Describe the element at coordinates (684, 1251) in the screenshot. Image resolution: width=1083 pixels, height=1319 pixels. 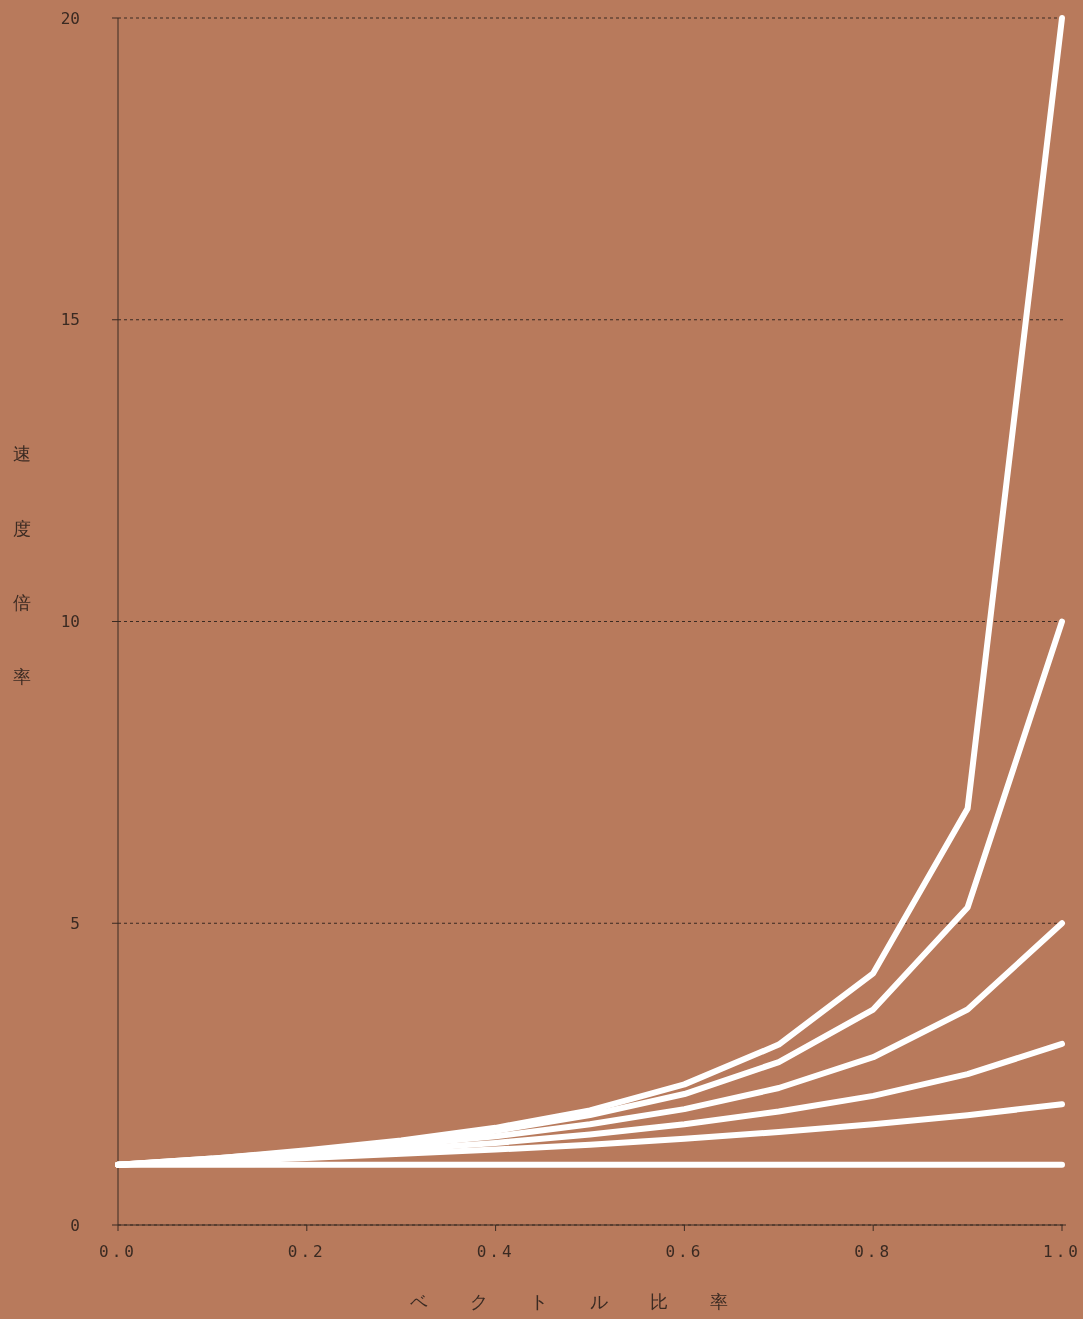
I see `x-tick-label: 0.6` at that location.